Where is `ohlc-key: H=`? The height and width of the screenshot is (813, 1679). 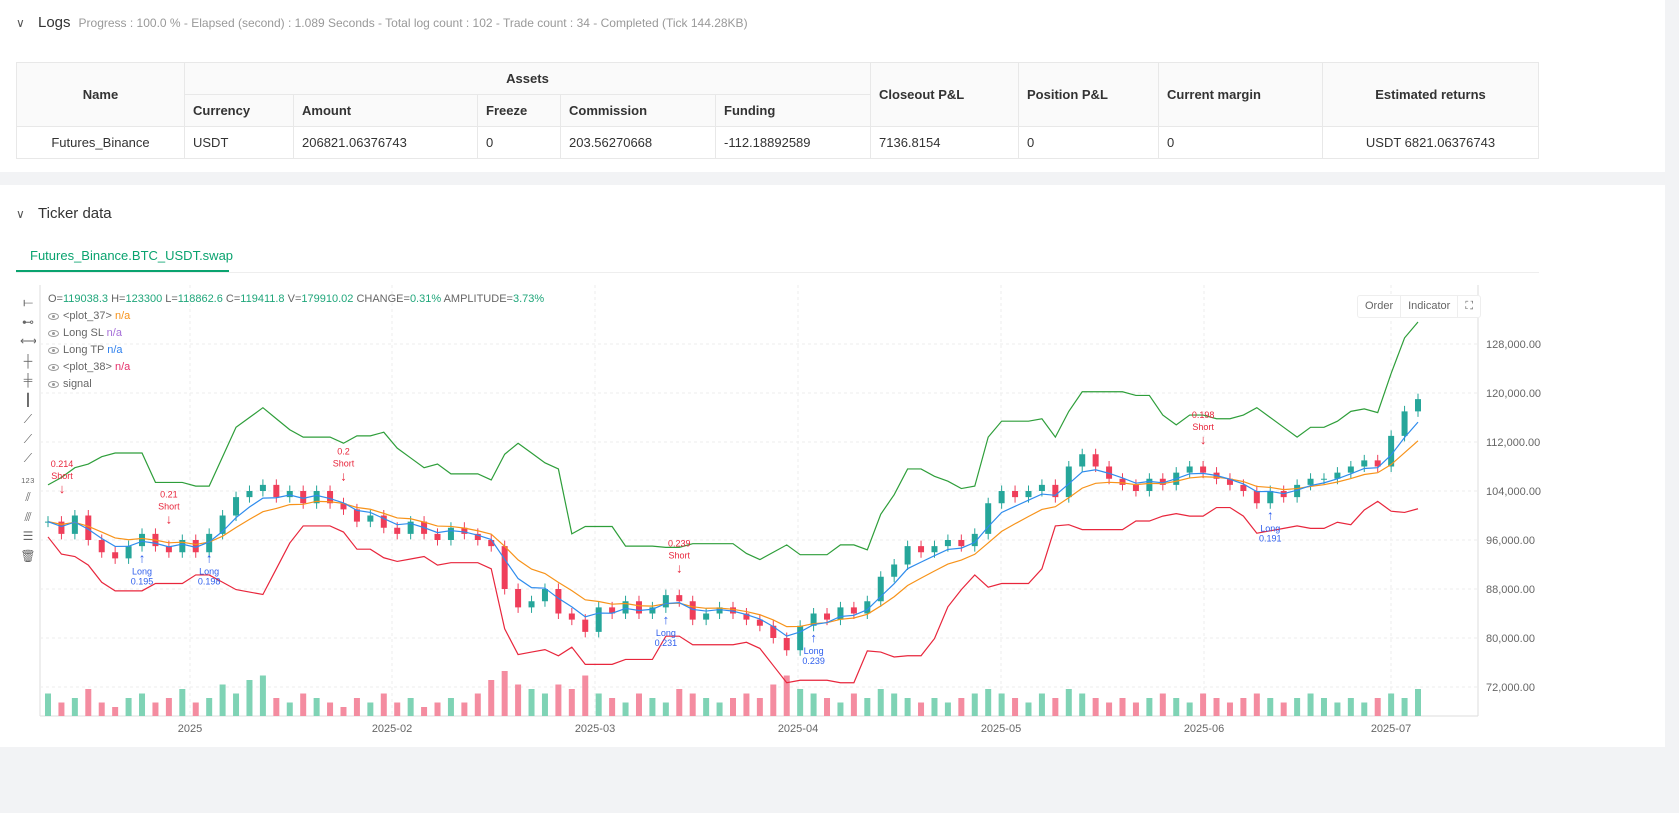
ohlc-key: H= is located at coordinates (118, 299).